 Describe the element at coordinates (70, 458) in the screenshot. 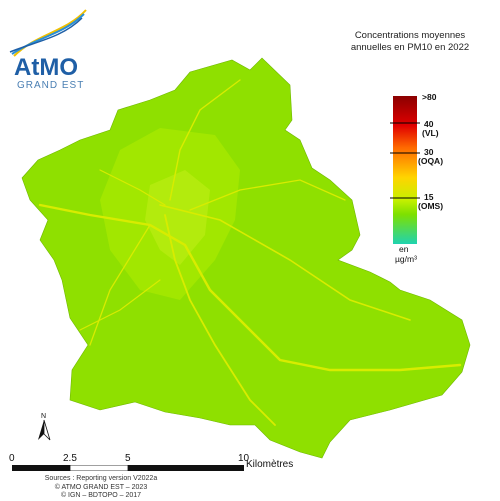

I see `scale-tick-2-5: 2.5` at that location.